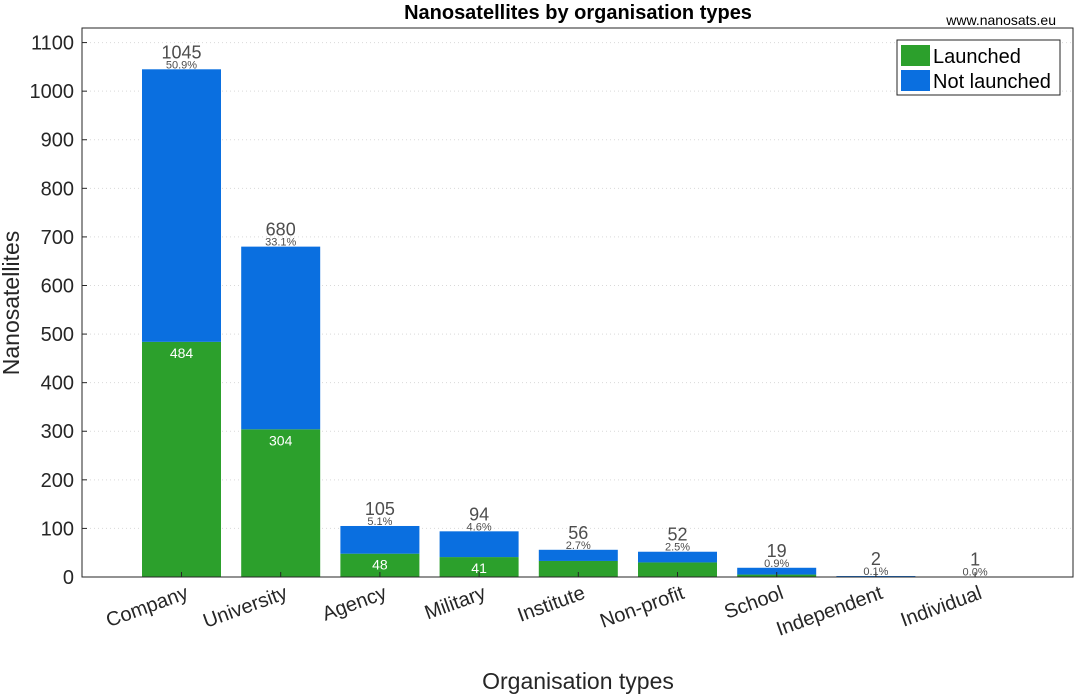  Describe the element at coordinates (578, 13) in the screenshot. I see `chart-title: Nanosatellites by organisation types` at that location.